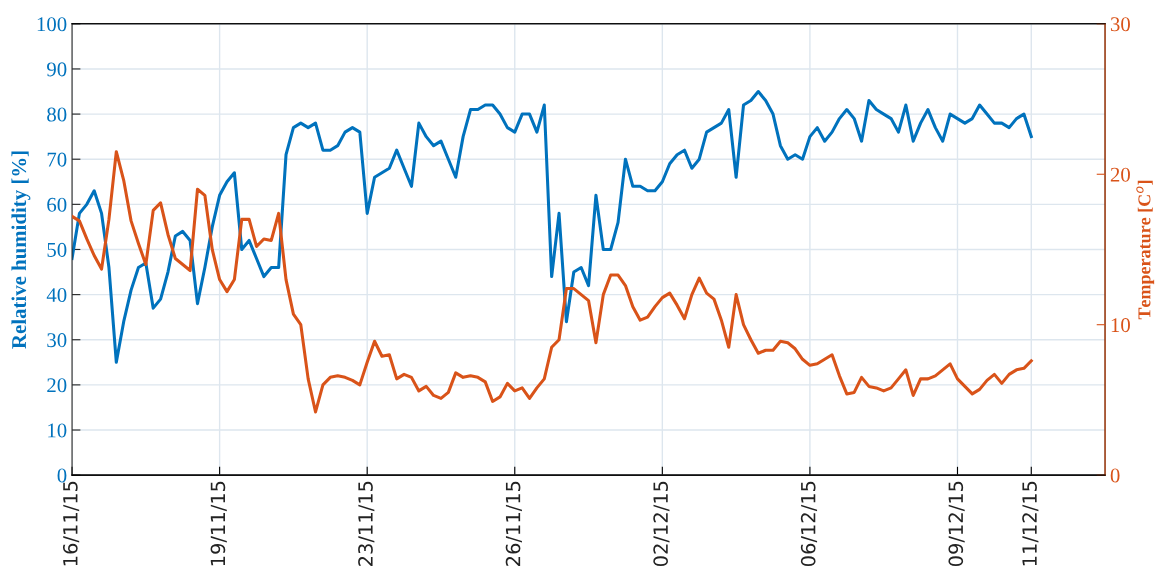 This screenshot has width=1162, height=567. I want to click on y-tick-label: 60, so click(57, 204).